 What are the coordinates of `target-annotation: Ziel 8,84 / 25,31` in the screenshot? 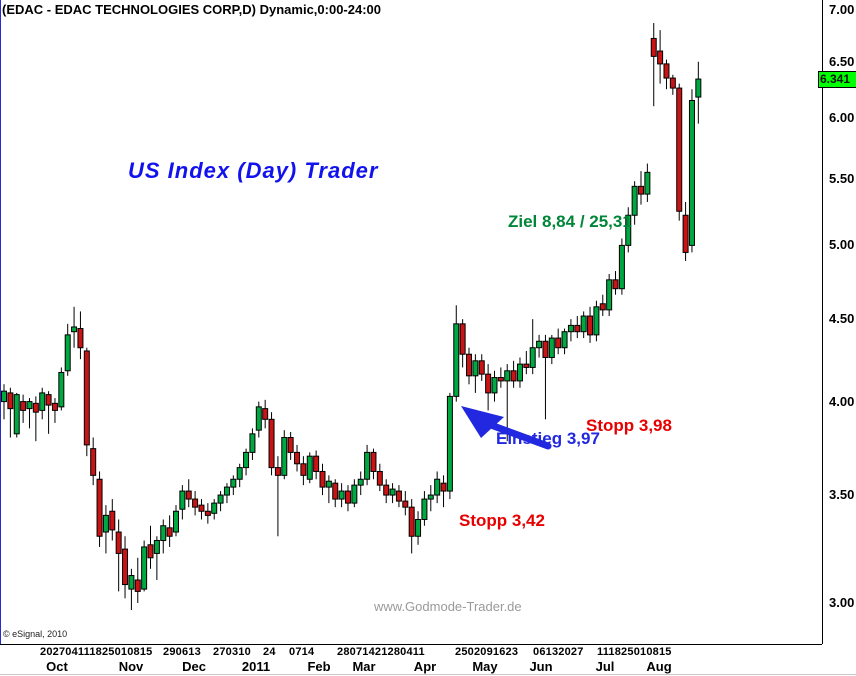 It's located at (570, 221).